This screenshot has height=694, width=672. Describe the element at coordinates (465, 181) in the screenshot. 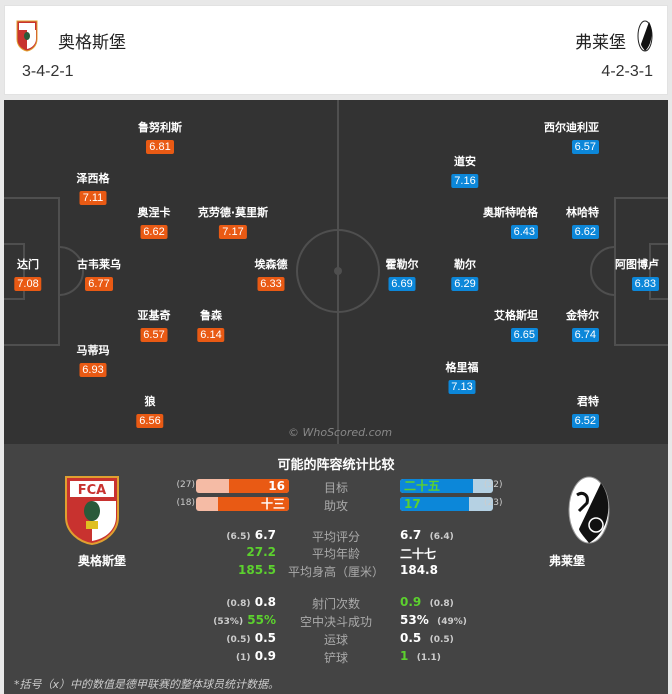

I see `player-rating: 7.16` at that location.